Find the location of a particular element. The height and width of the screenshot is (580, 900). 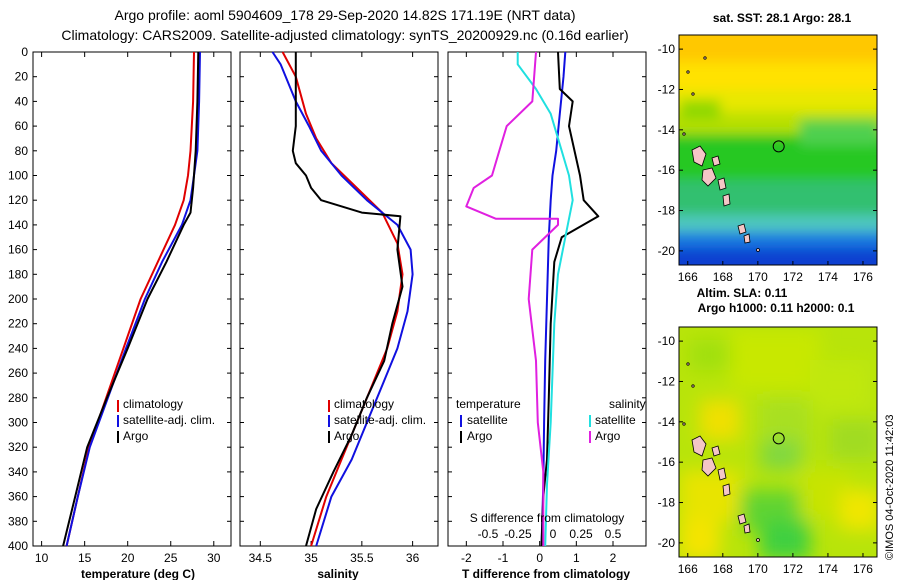

temperature-legend: climatology satellite-adj. clim. Argo is located at coordinates (166, 420).